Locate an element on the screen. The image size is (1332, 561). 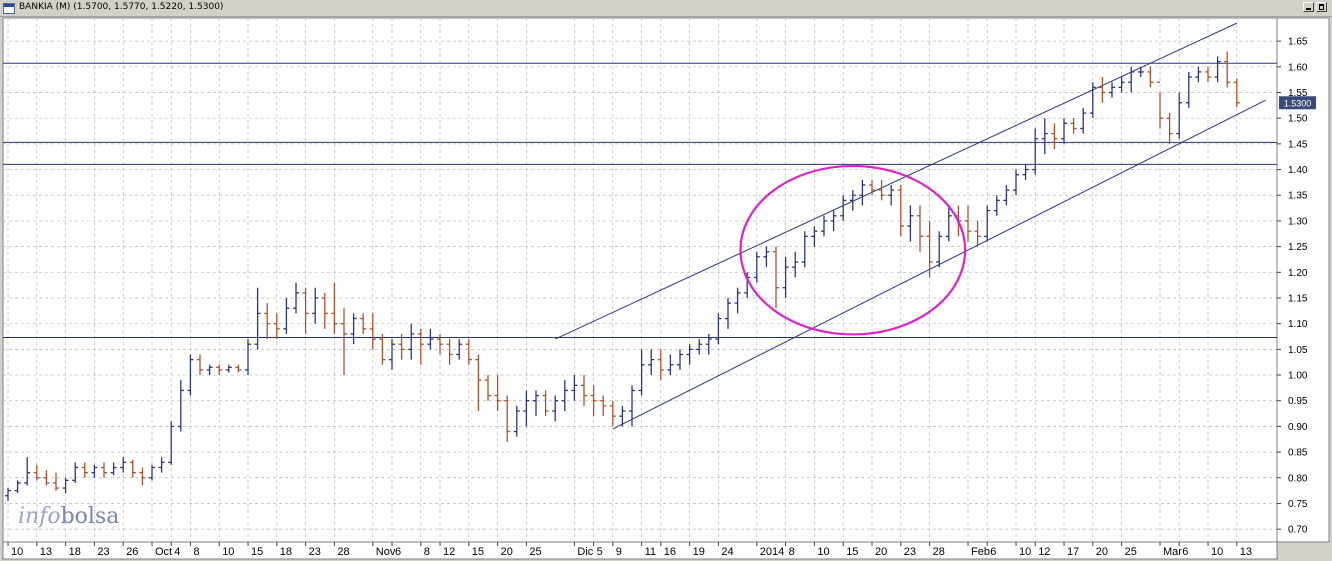
date-tick-label: 4 is located at coordinates (177, 552).